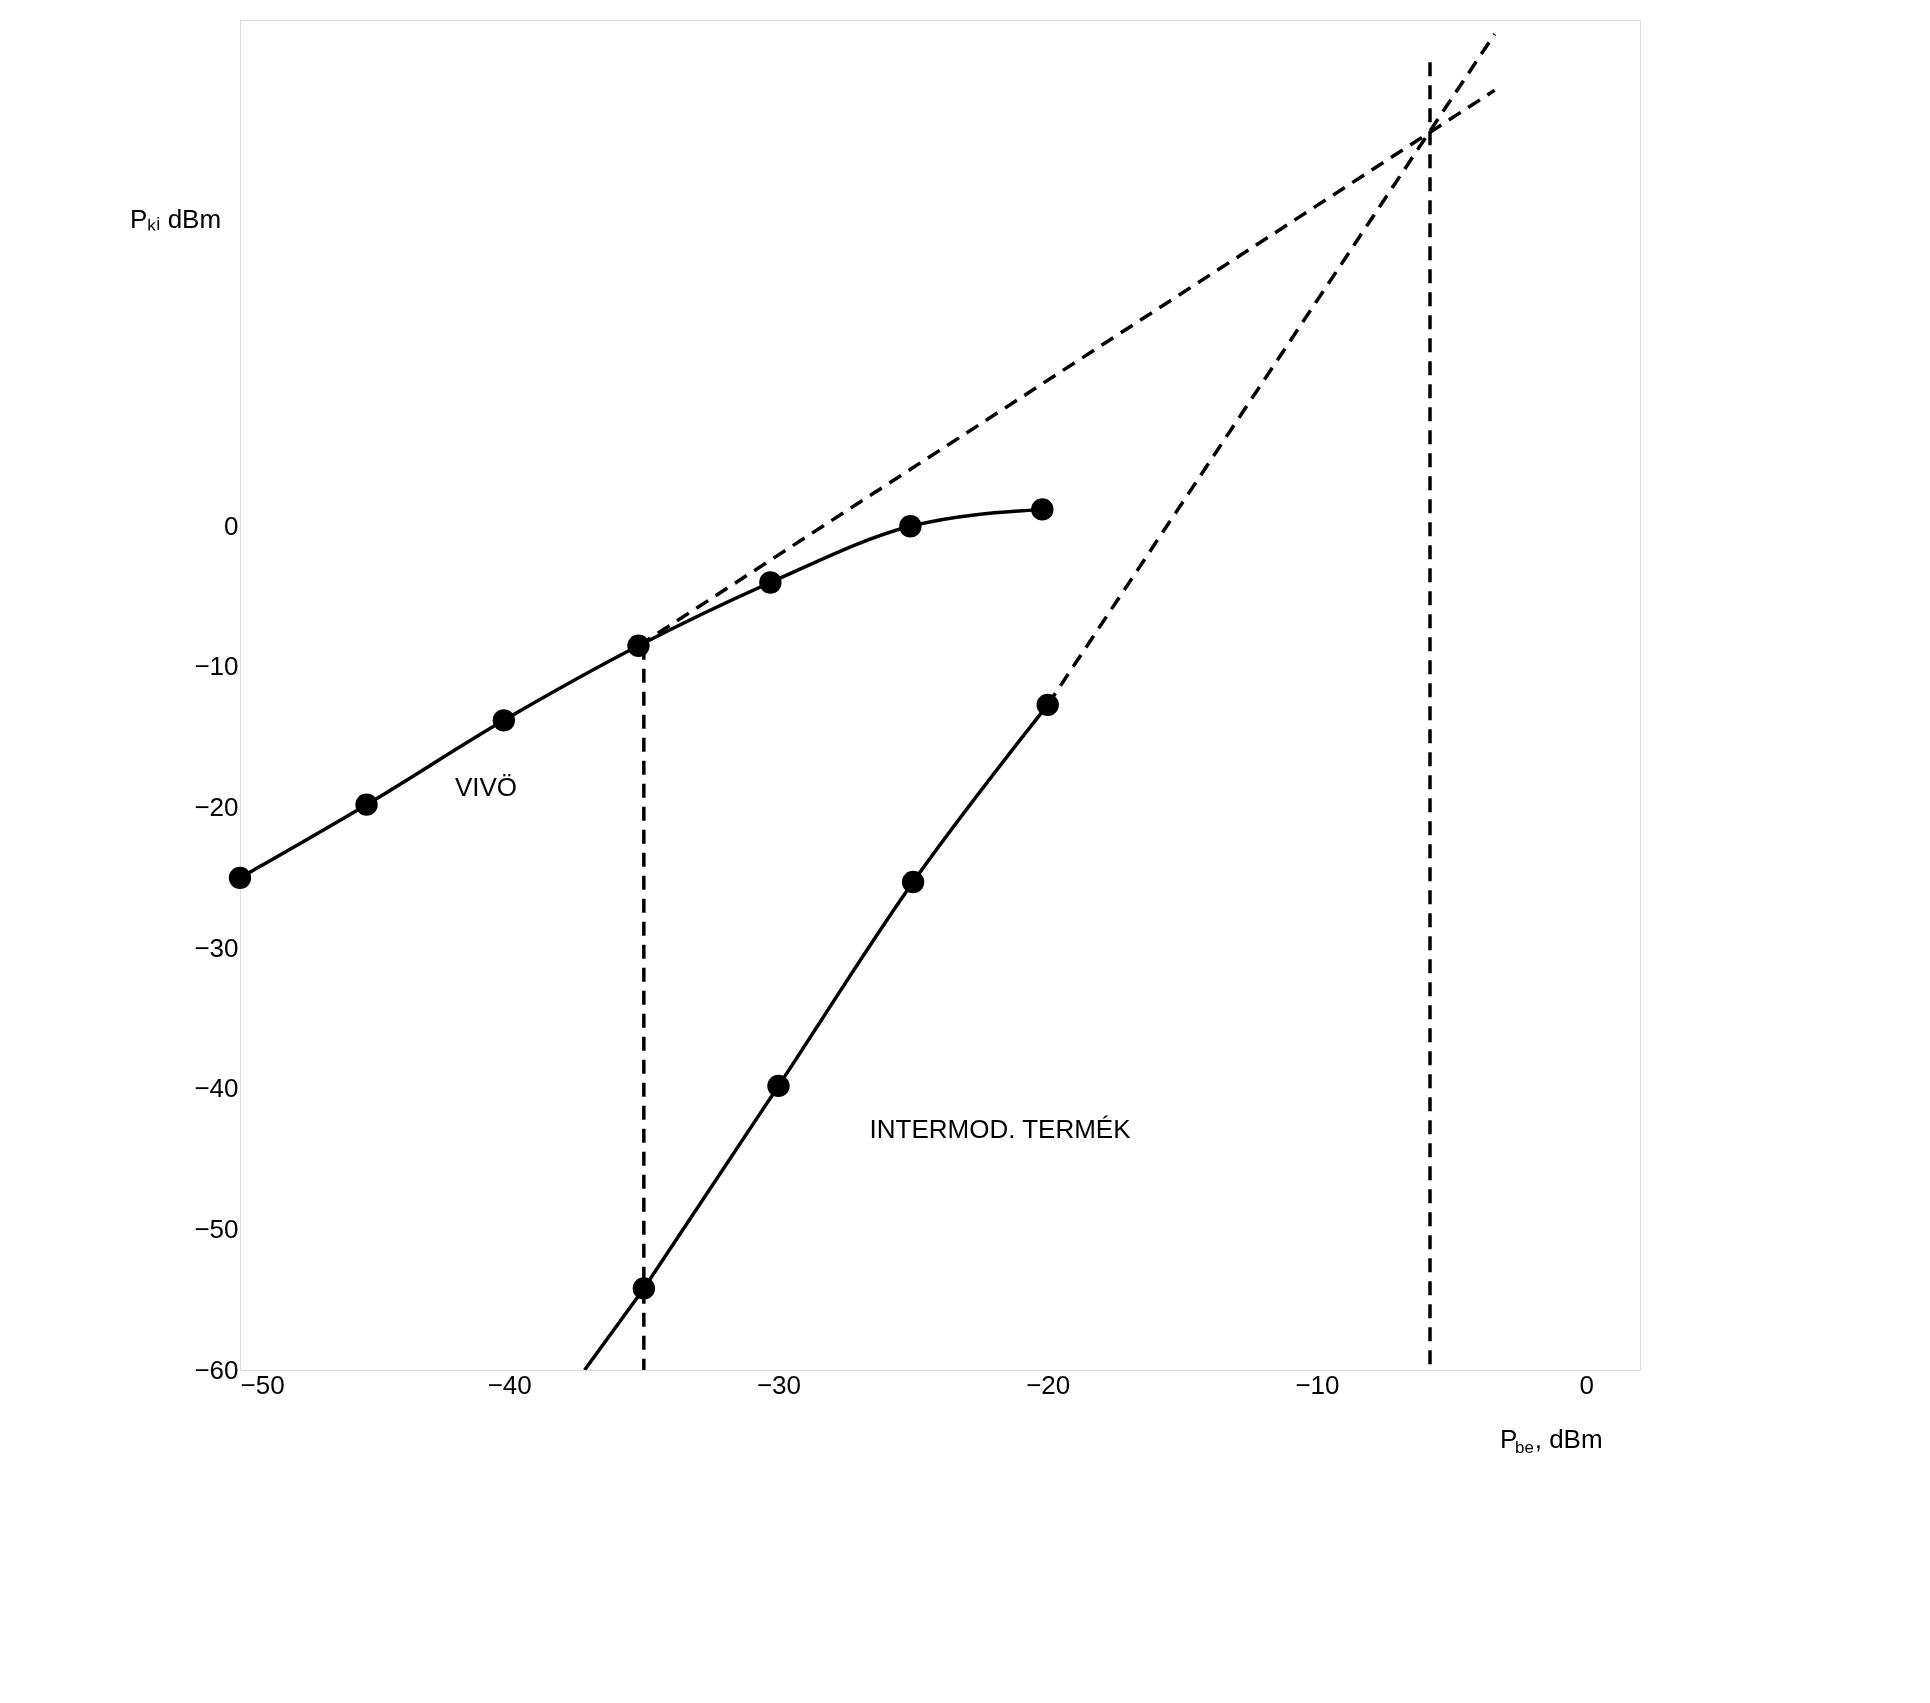 This screenshot has width=1930, height=1703. Describe the element at coordinates (216, 1369) in the screenshot. I see `y-tick-label: −60` at that location.